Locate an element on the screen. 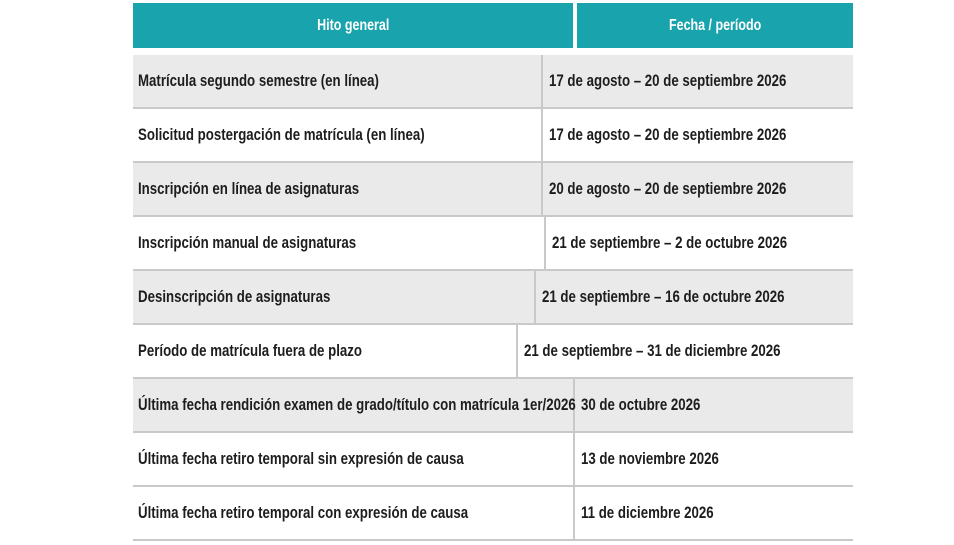 The image size is (954, 545). cell-fecha: 20 de agosto – 20 de septiembre 2026 is located at coordinates (696, 189).